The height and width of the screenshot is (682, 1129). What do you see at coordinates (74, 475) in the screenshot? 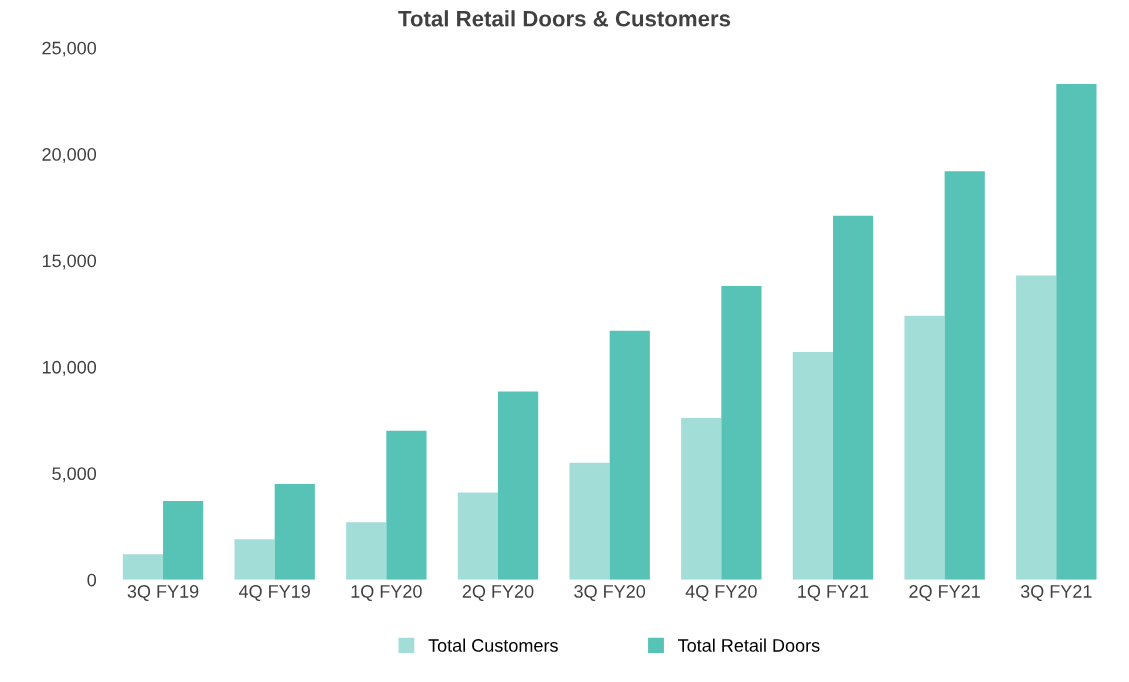
I see `y-tick-label: 5,000` at bounding box center [74, 475].